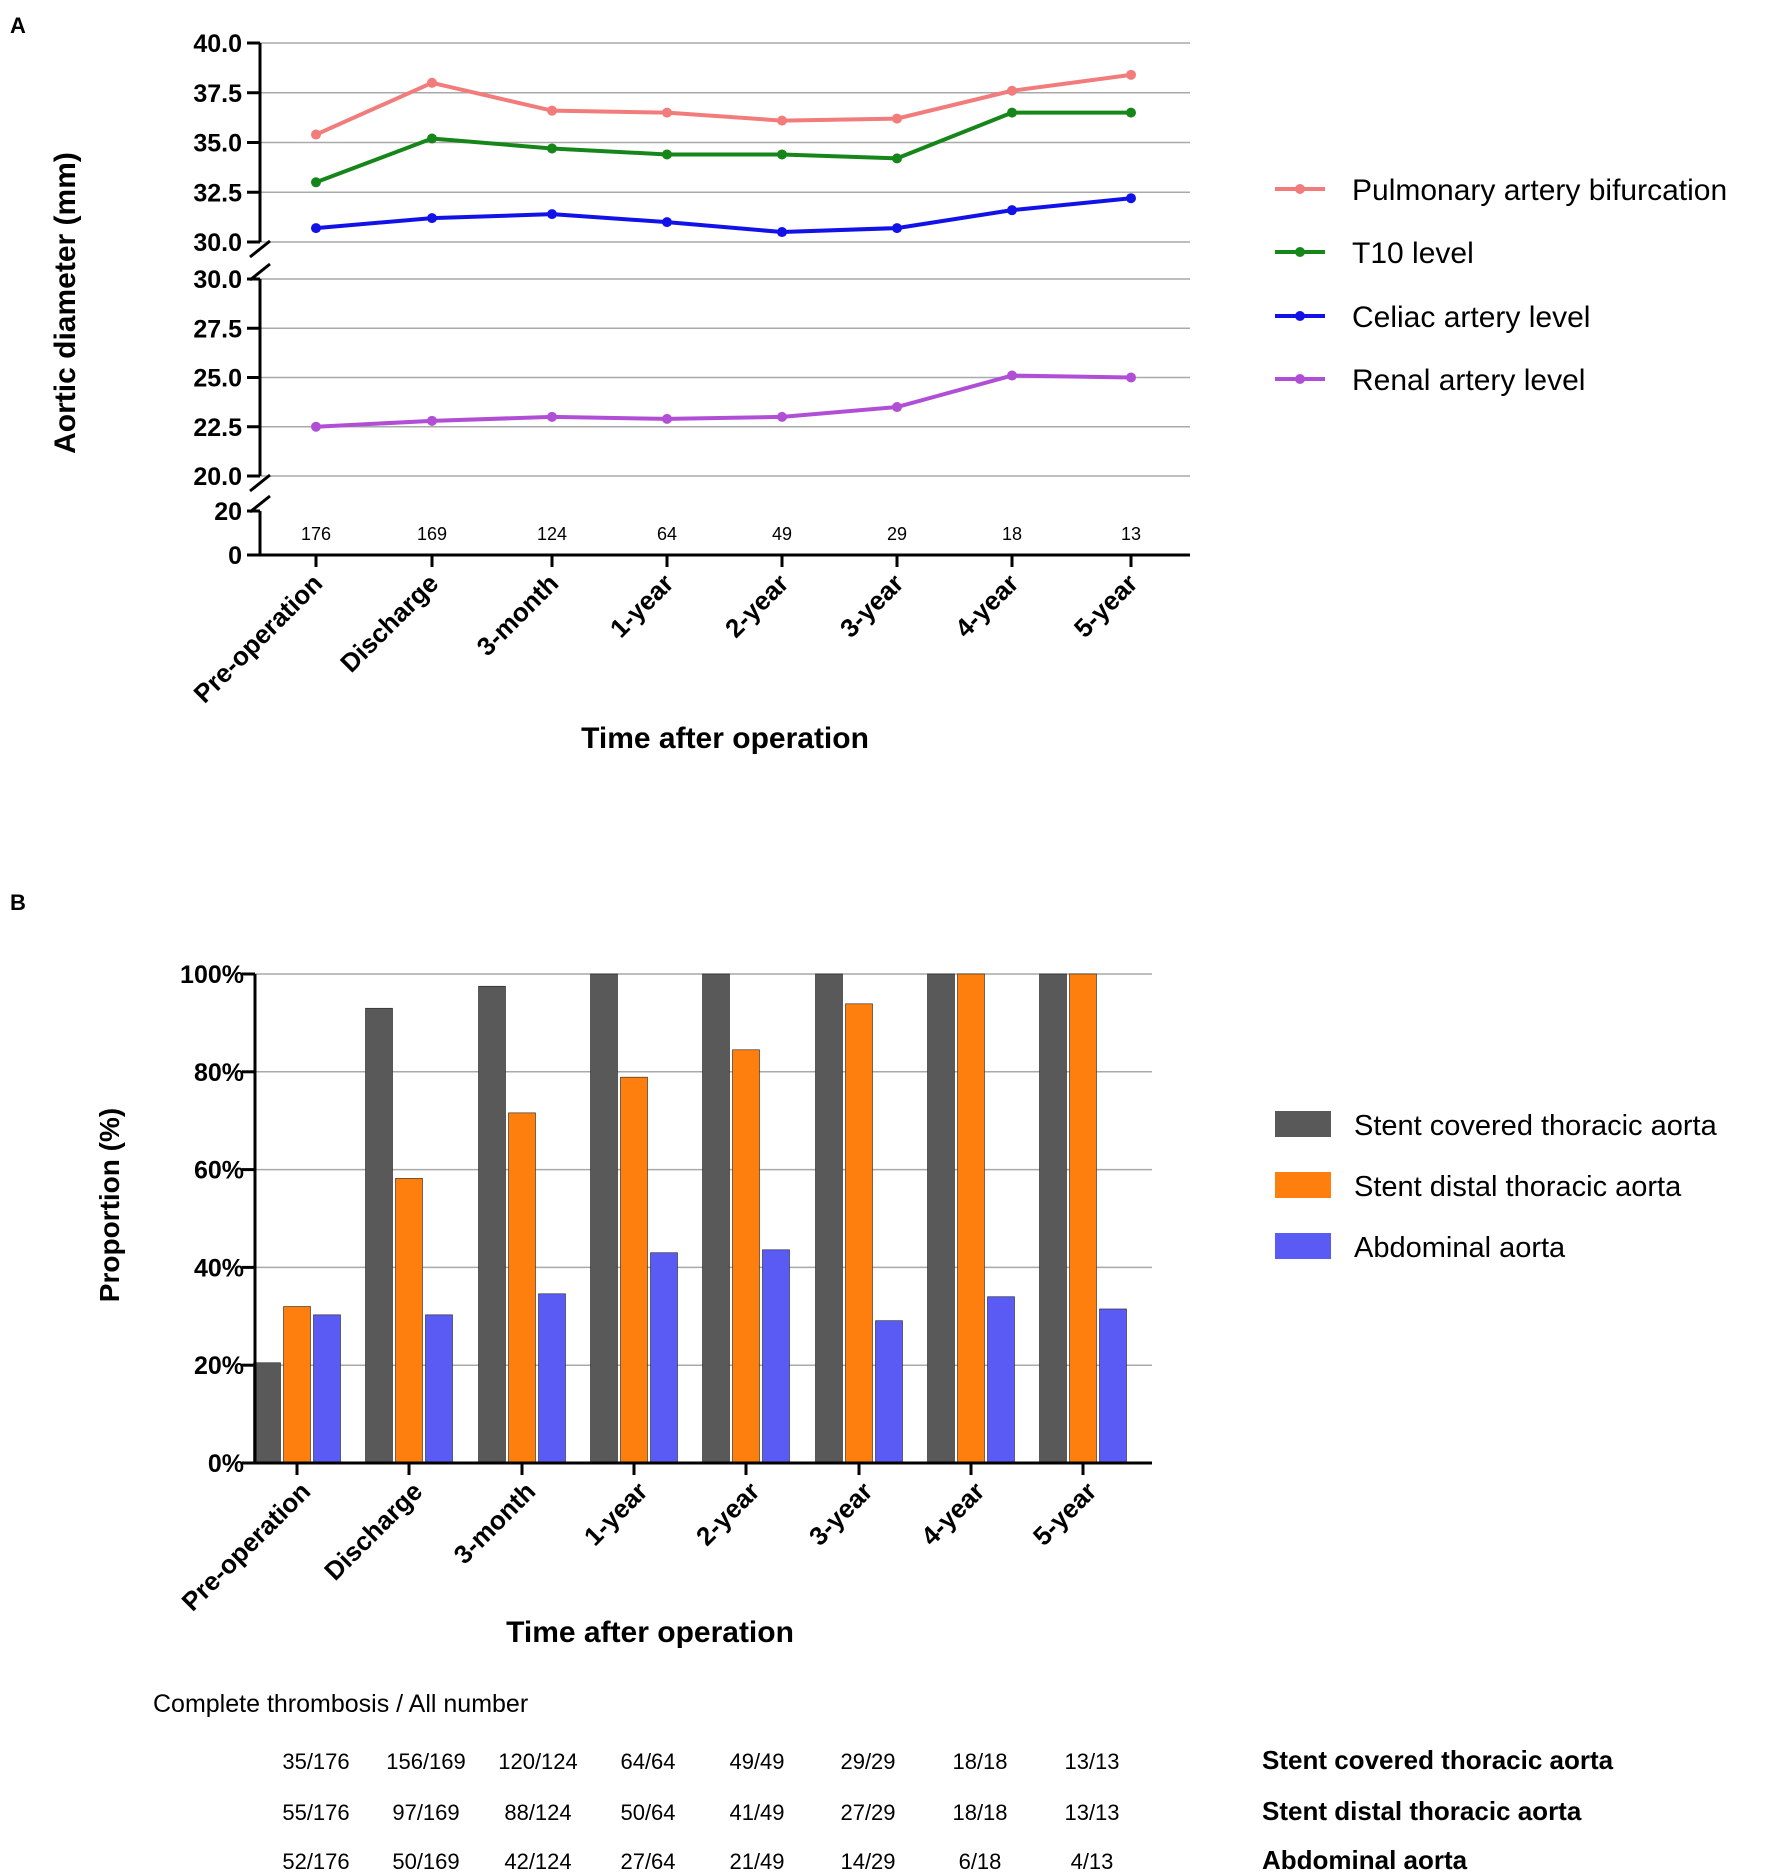 The width and height of the screenshot is (1772, 1873). Describe the element at coordinates (952, 1513) in the screenshot. I see `panel-b-x-tick-label: 4-year` at that location.